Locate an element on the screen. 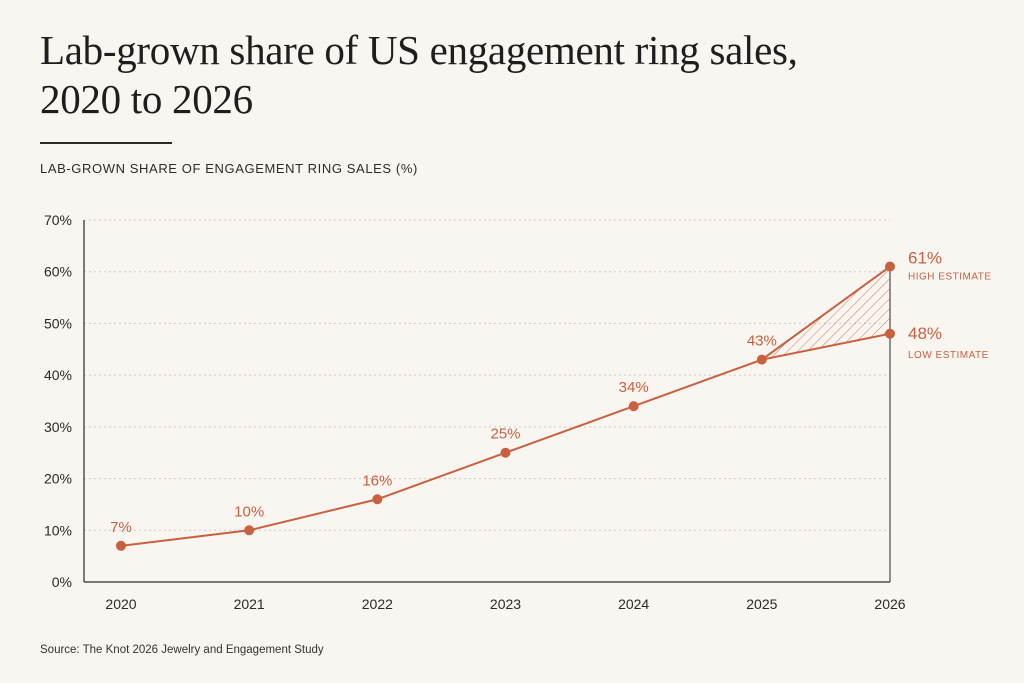 The image size is (1024, 683). x-tick-label: 2023 is located at coordinates (505, 604).